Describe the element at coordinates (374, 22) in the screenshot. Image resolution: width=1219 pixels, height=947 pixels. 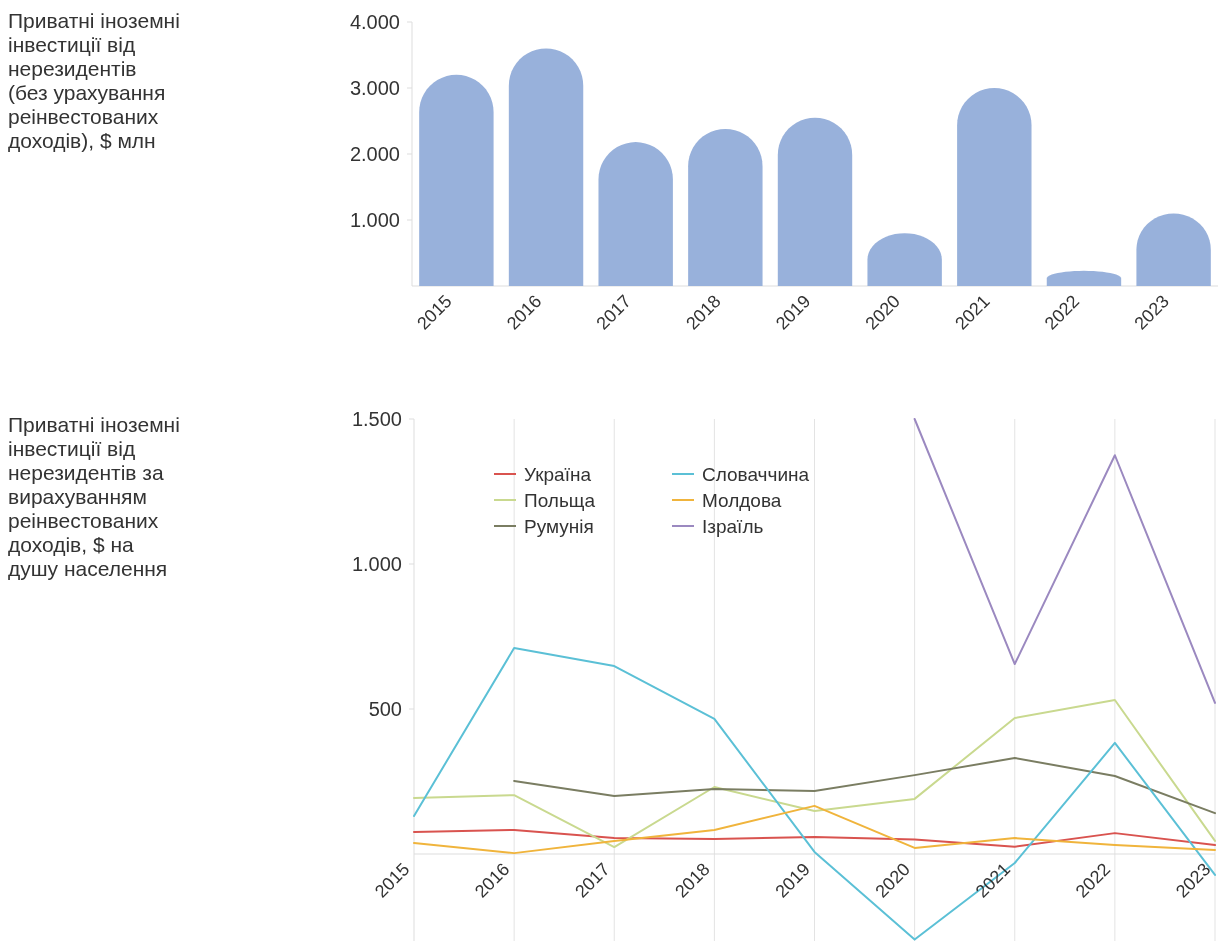
I see `y-tick-label: 4.000` at that location.